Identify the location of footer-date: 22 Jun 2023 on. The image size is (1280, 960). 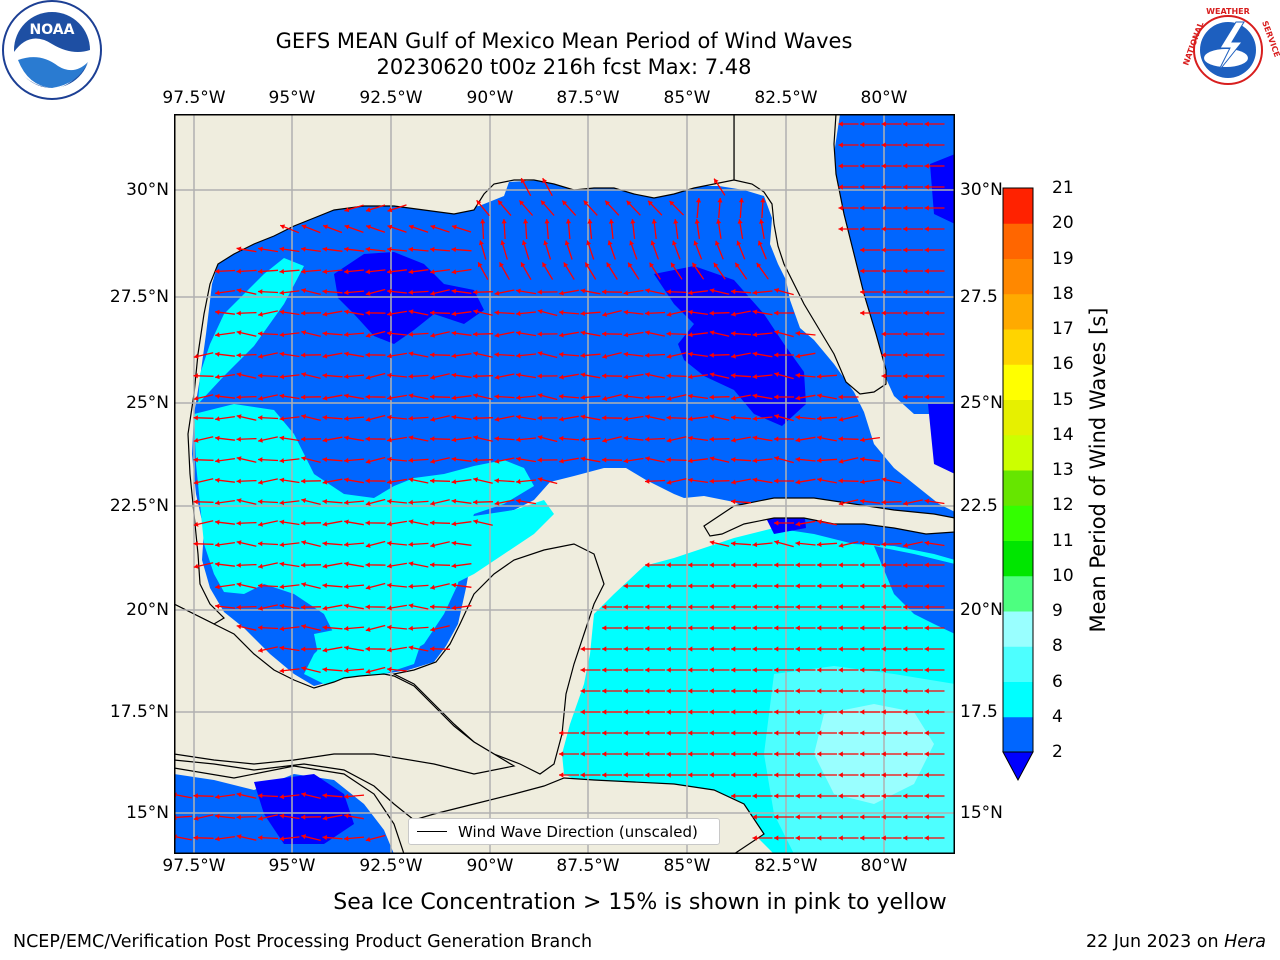
(1155, 942).